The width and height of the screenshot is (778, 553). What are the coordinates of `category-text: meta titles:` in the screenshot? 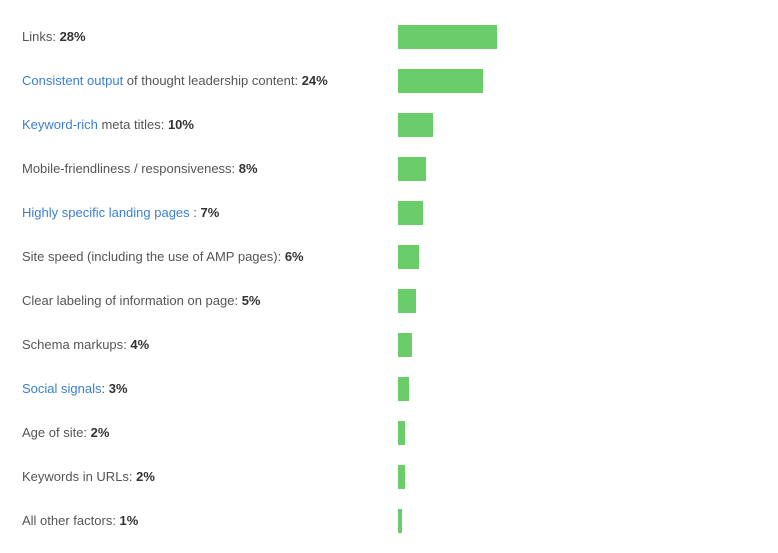 It's located at (132, 124).